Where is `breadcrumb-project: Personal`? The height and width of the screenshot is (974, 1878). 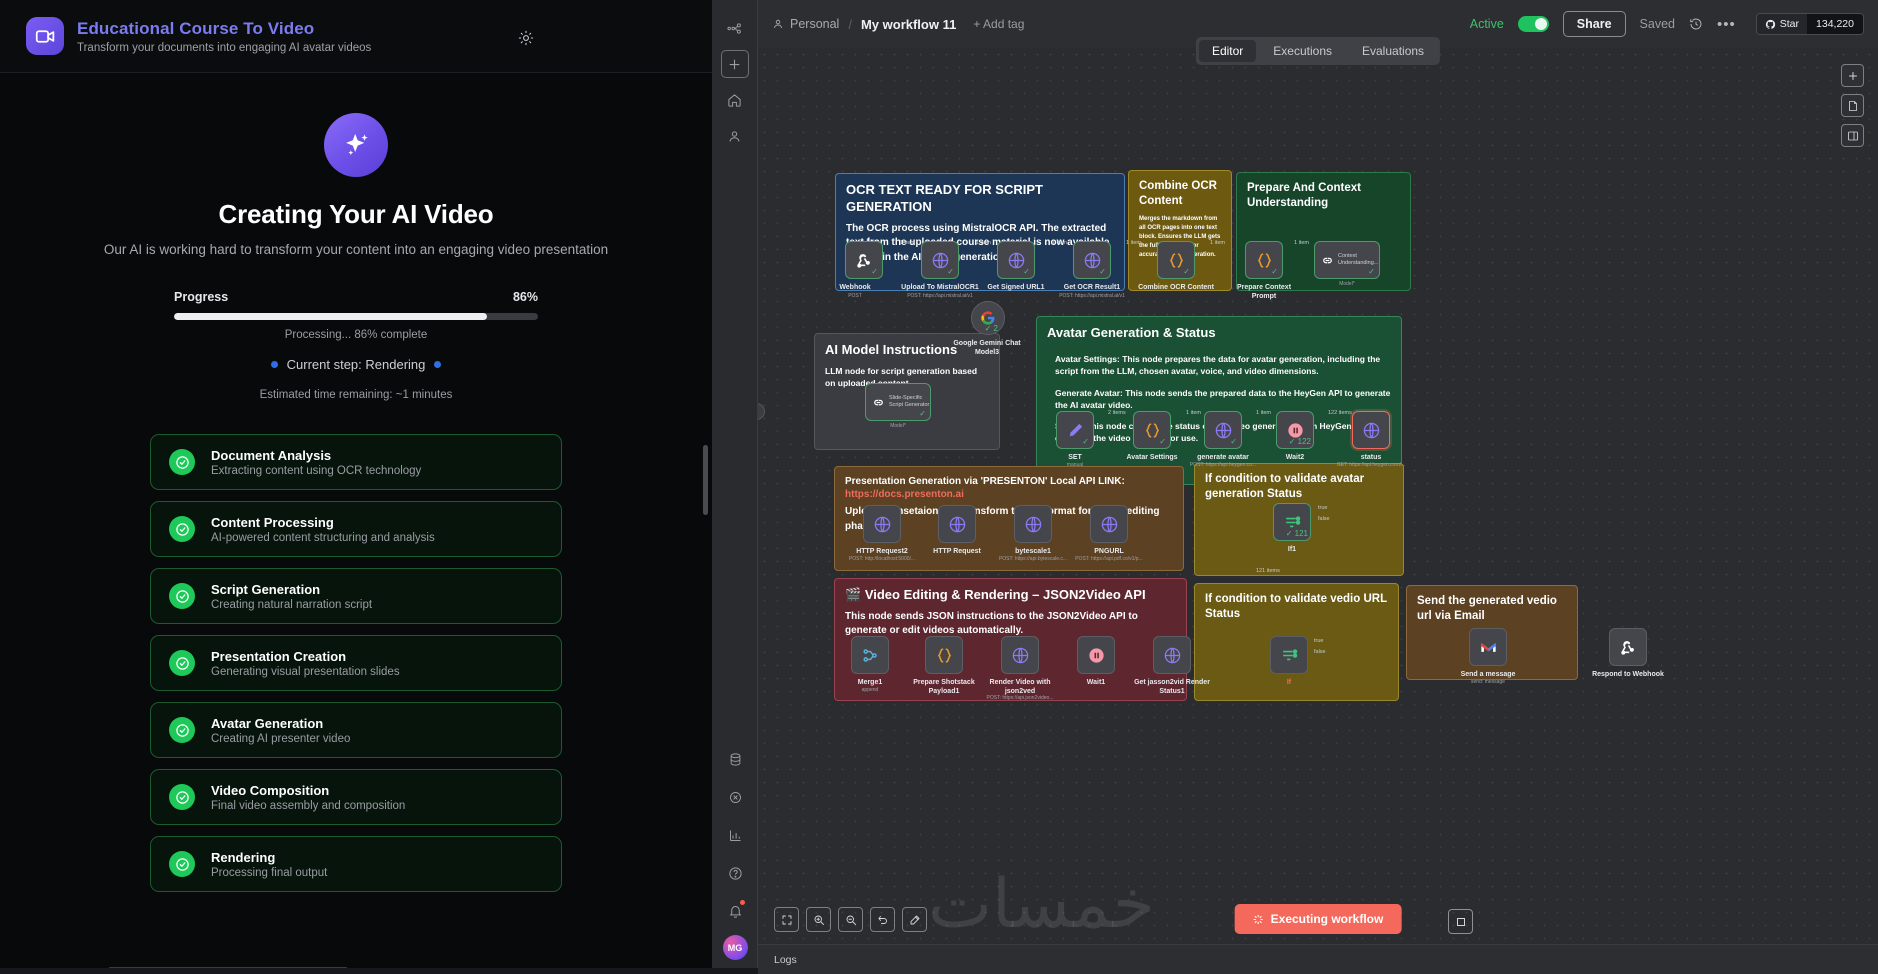 breadcrumb-project: Personal is located at coordinates (805, 24).